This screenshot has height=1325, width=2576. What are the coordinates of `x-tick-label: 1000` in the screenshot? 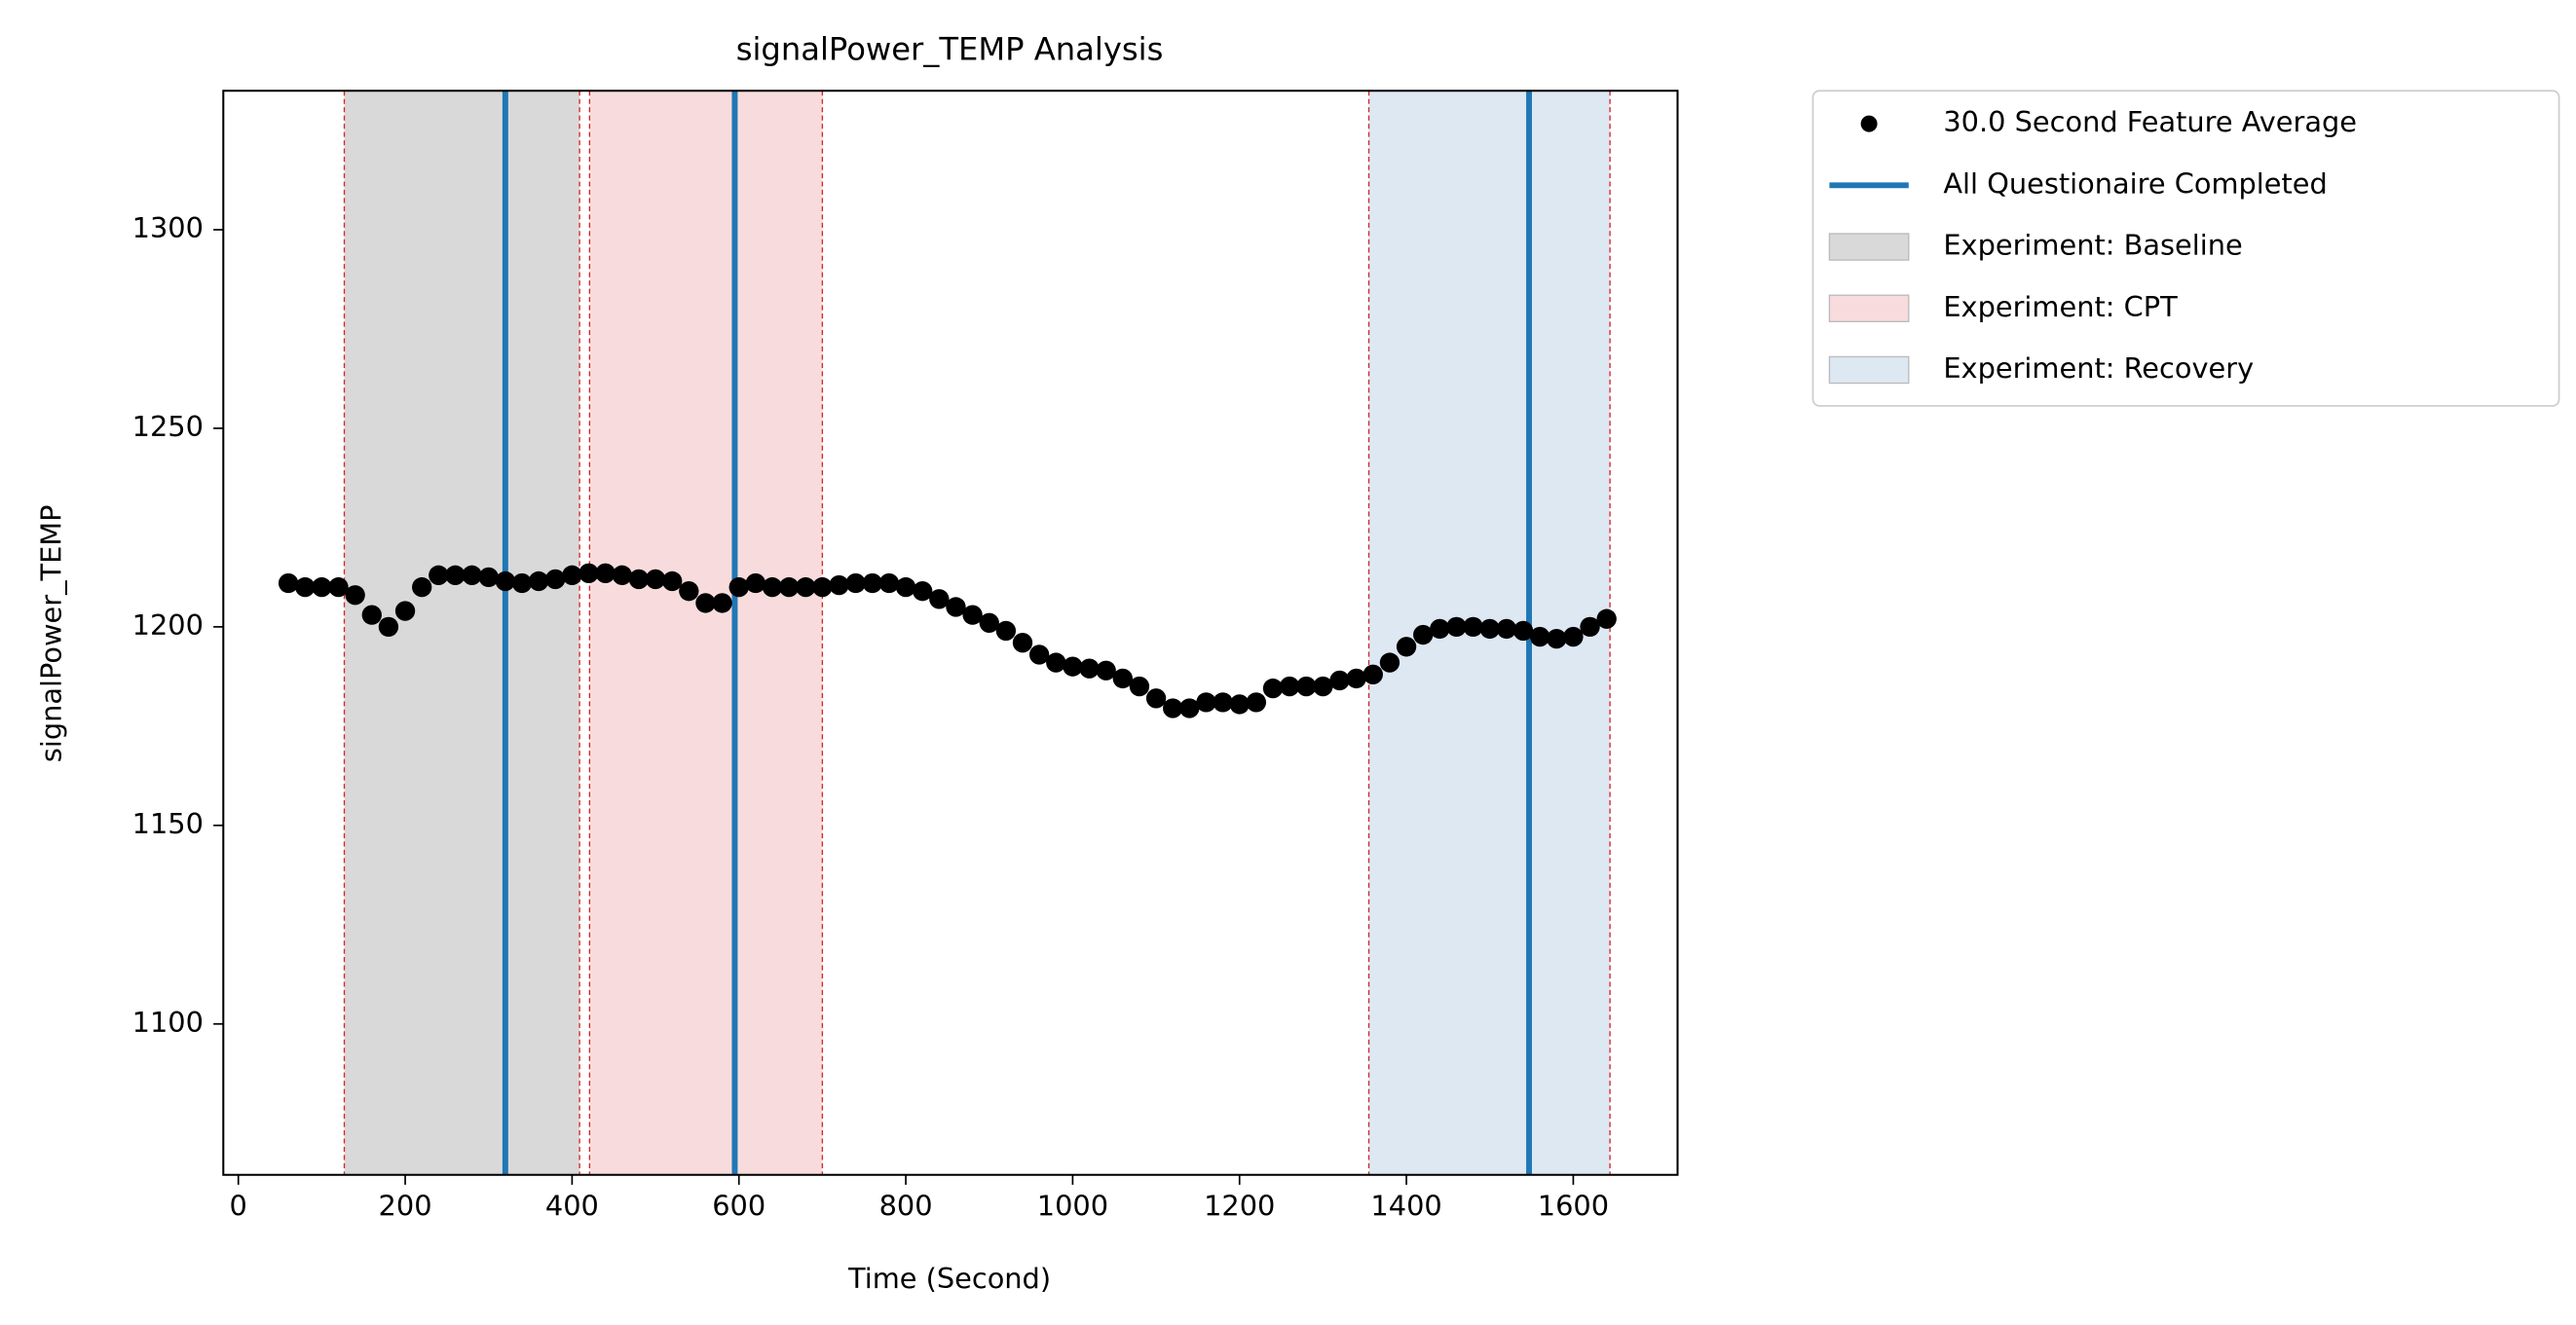 It's located at (1072, 1206).